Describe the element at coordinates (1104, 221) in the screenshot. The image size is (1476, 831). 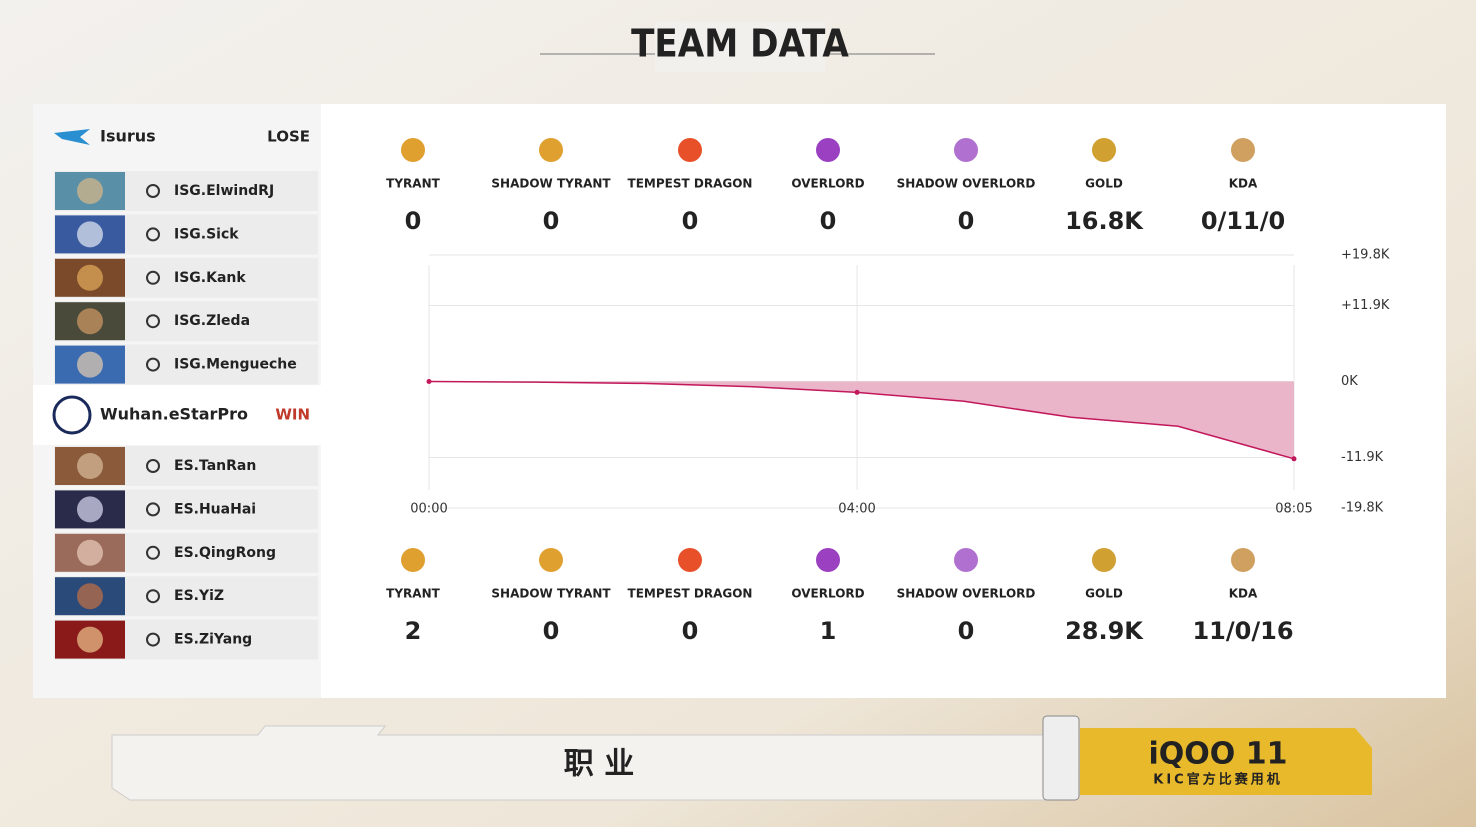
I see `stat-value: 16.8K` at that location.